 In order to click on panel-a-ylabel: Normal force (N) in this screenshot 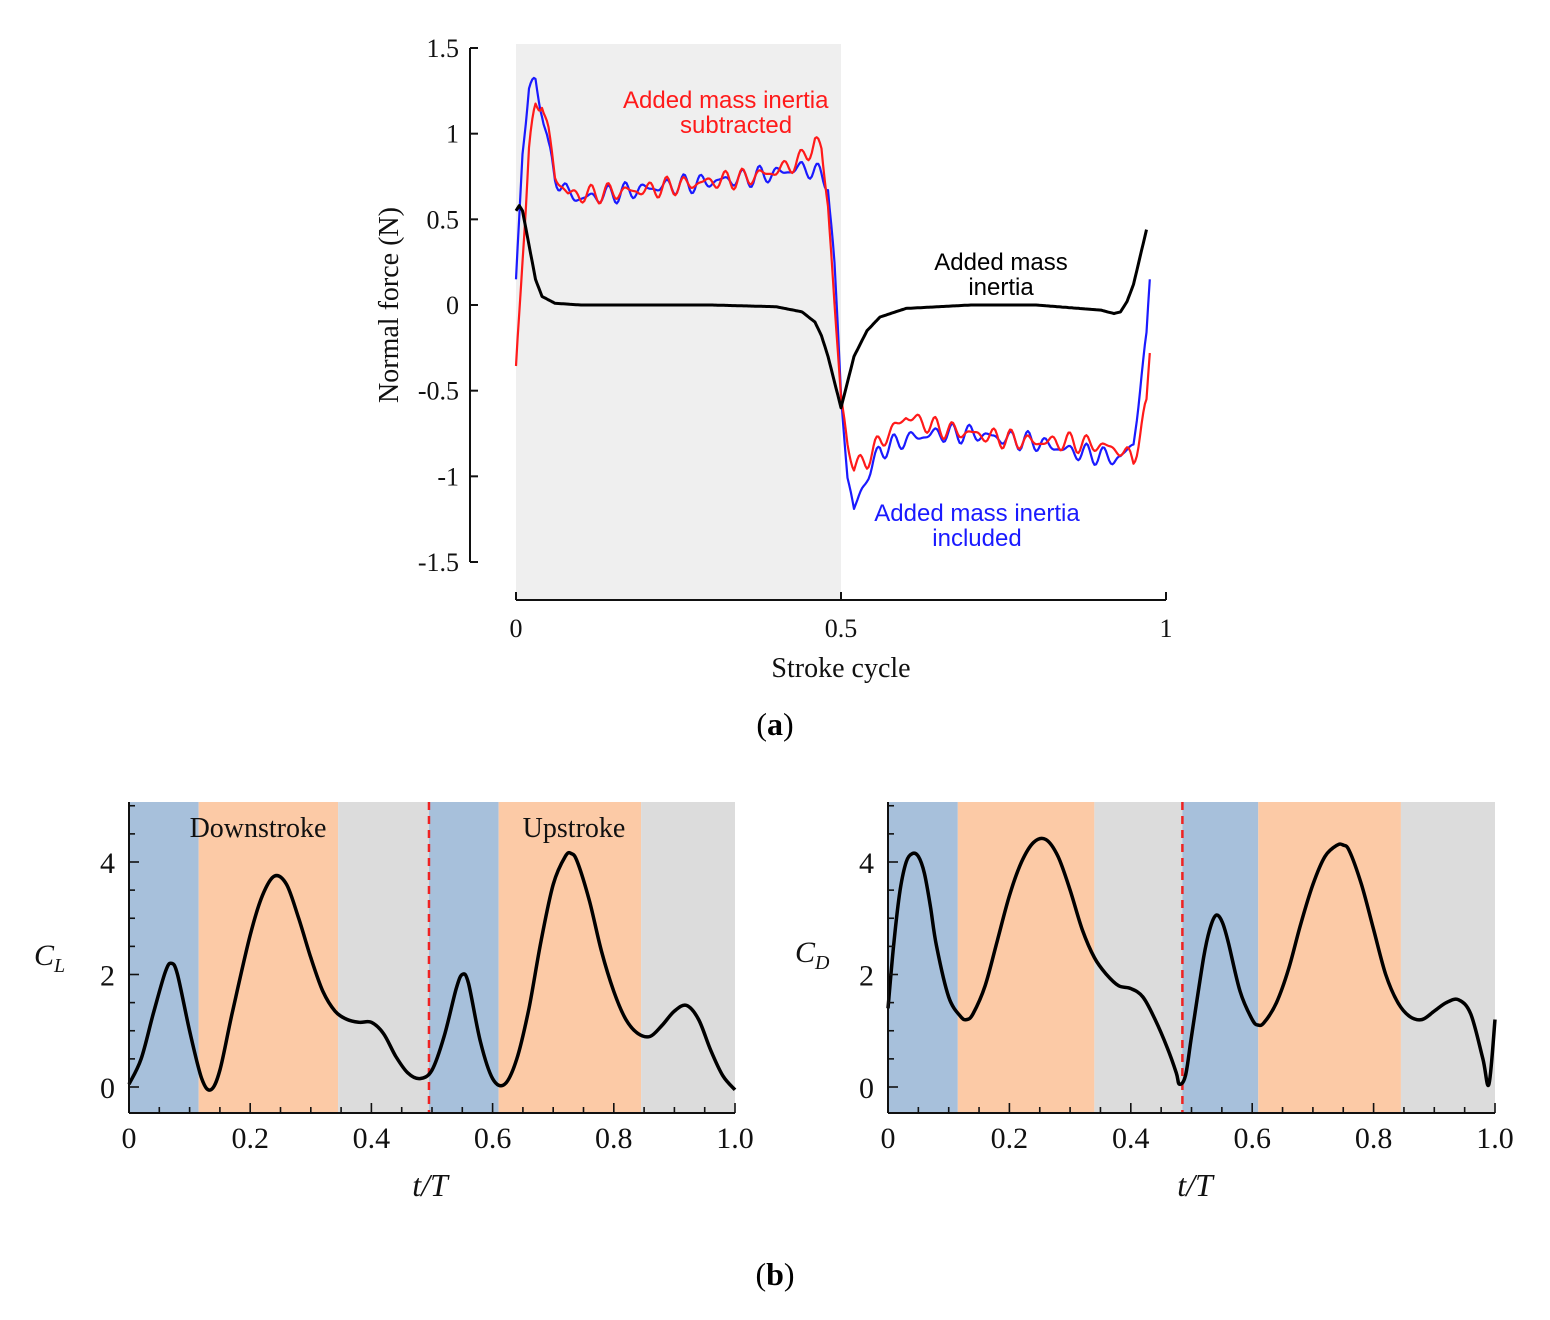, I will do `click(389, 305)`.